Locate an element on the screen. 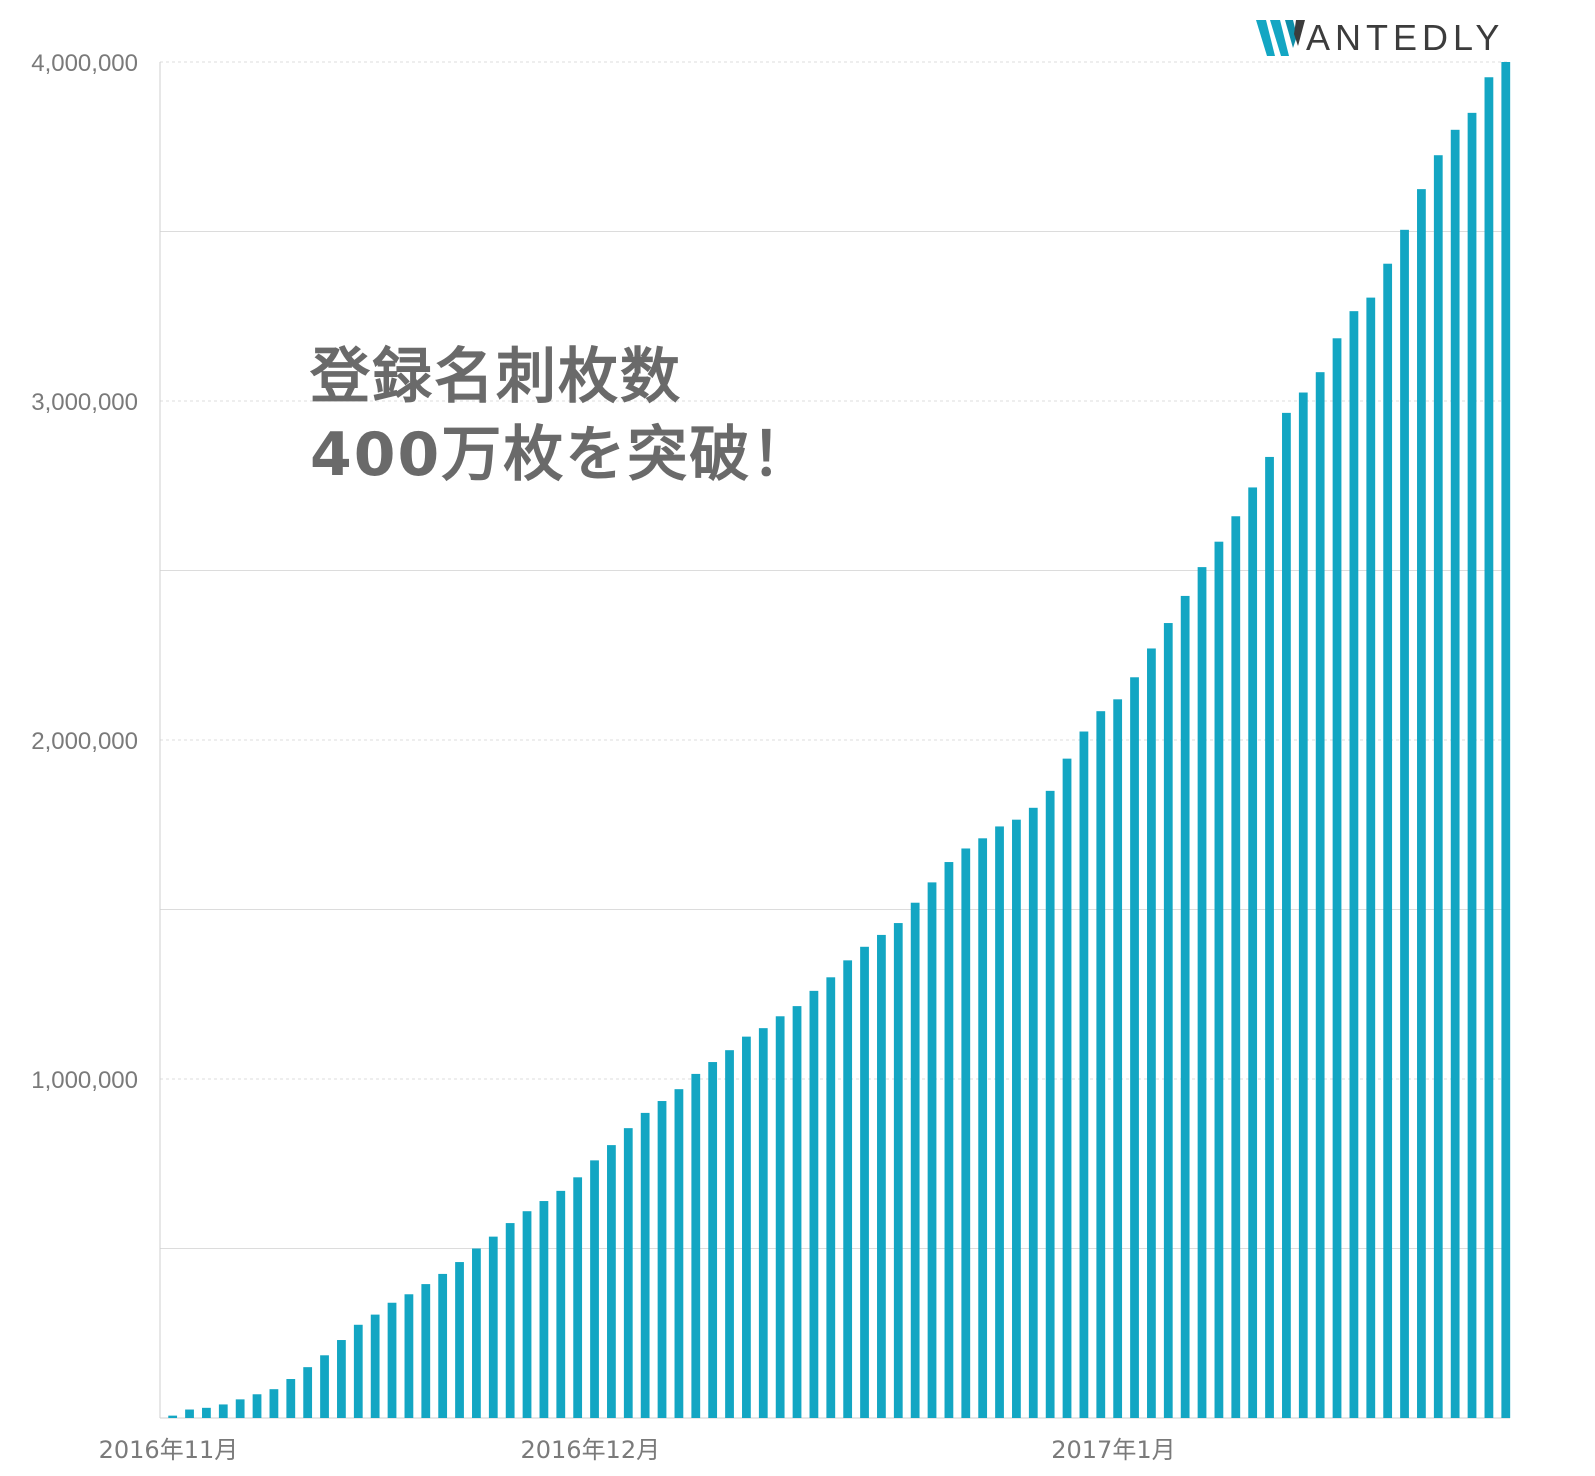 The width and height of the screenshot is (1595, 1476). y-tick-label: 4,000,000 is located at coordinates (84, 63).